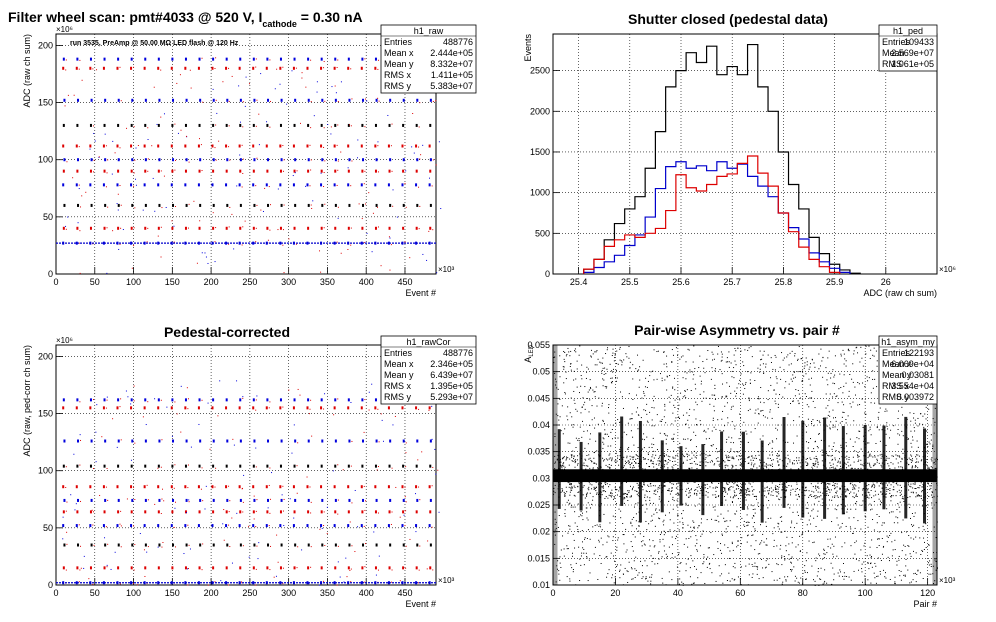 The height and width of the screenshot is (622, 996). What do you see at coordinates (172, 593) in the screenshot?
I see `x-tick-label: 150` at bounding box center [172, 593].